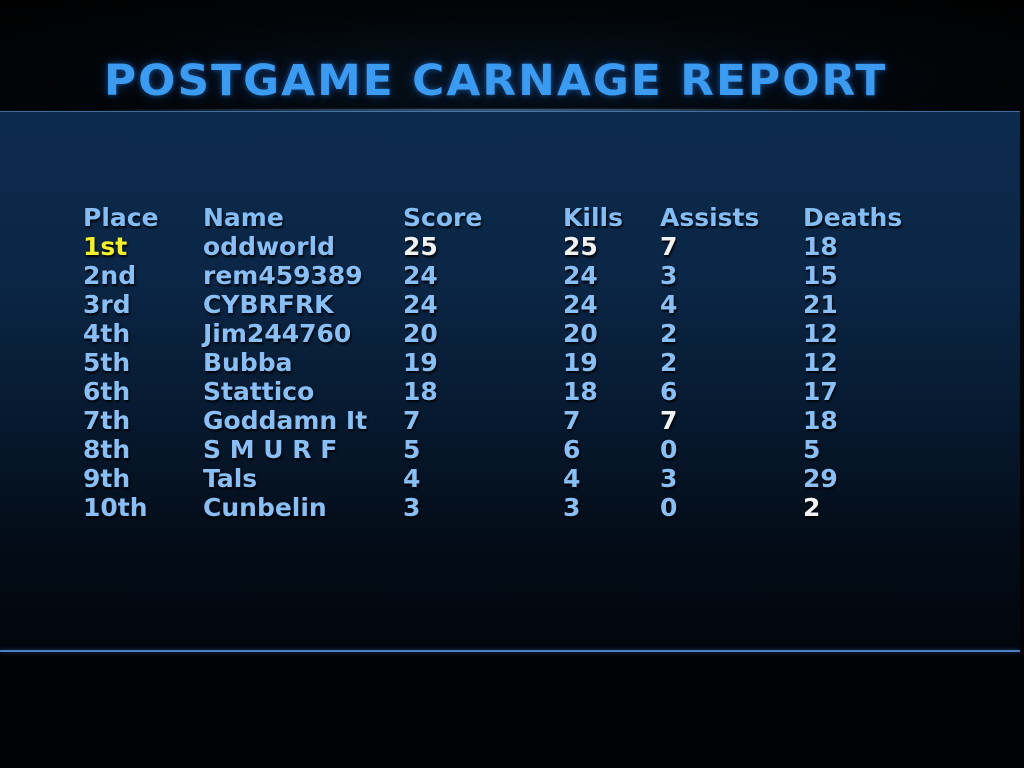 This screenshot has width=1024, height=768. What do you see at coordinates (230, 478) in the screenshot?
I see `player-name: Tals` at bounding box center [230, 478].